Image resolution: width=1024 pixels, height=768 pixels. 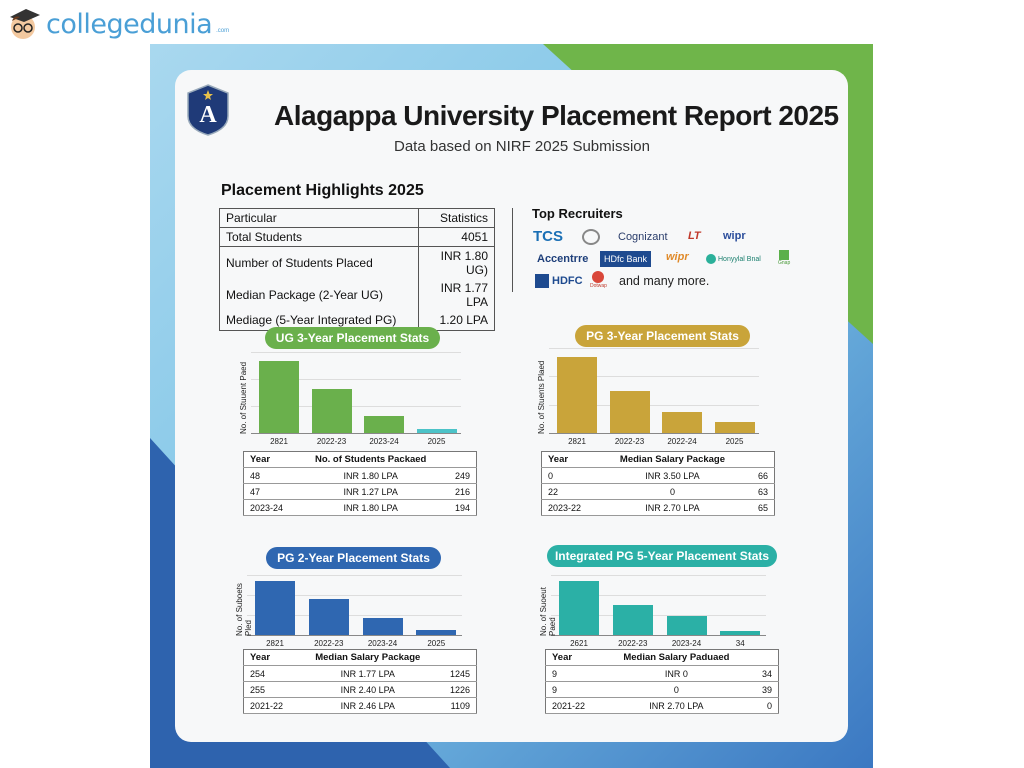 What do you see at coordinates (360, 705) in the screenshot?
I see `table-row: 2021-22 INR 2.46 LPA 1109` at bounding box center [360, 705].